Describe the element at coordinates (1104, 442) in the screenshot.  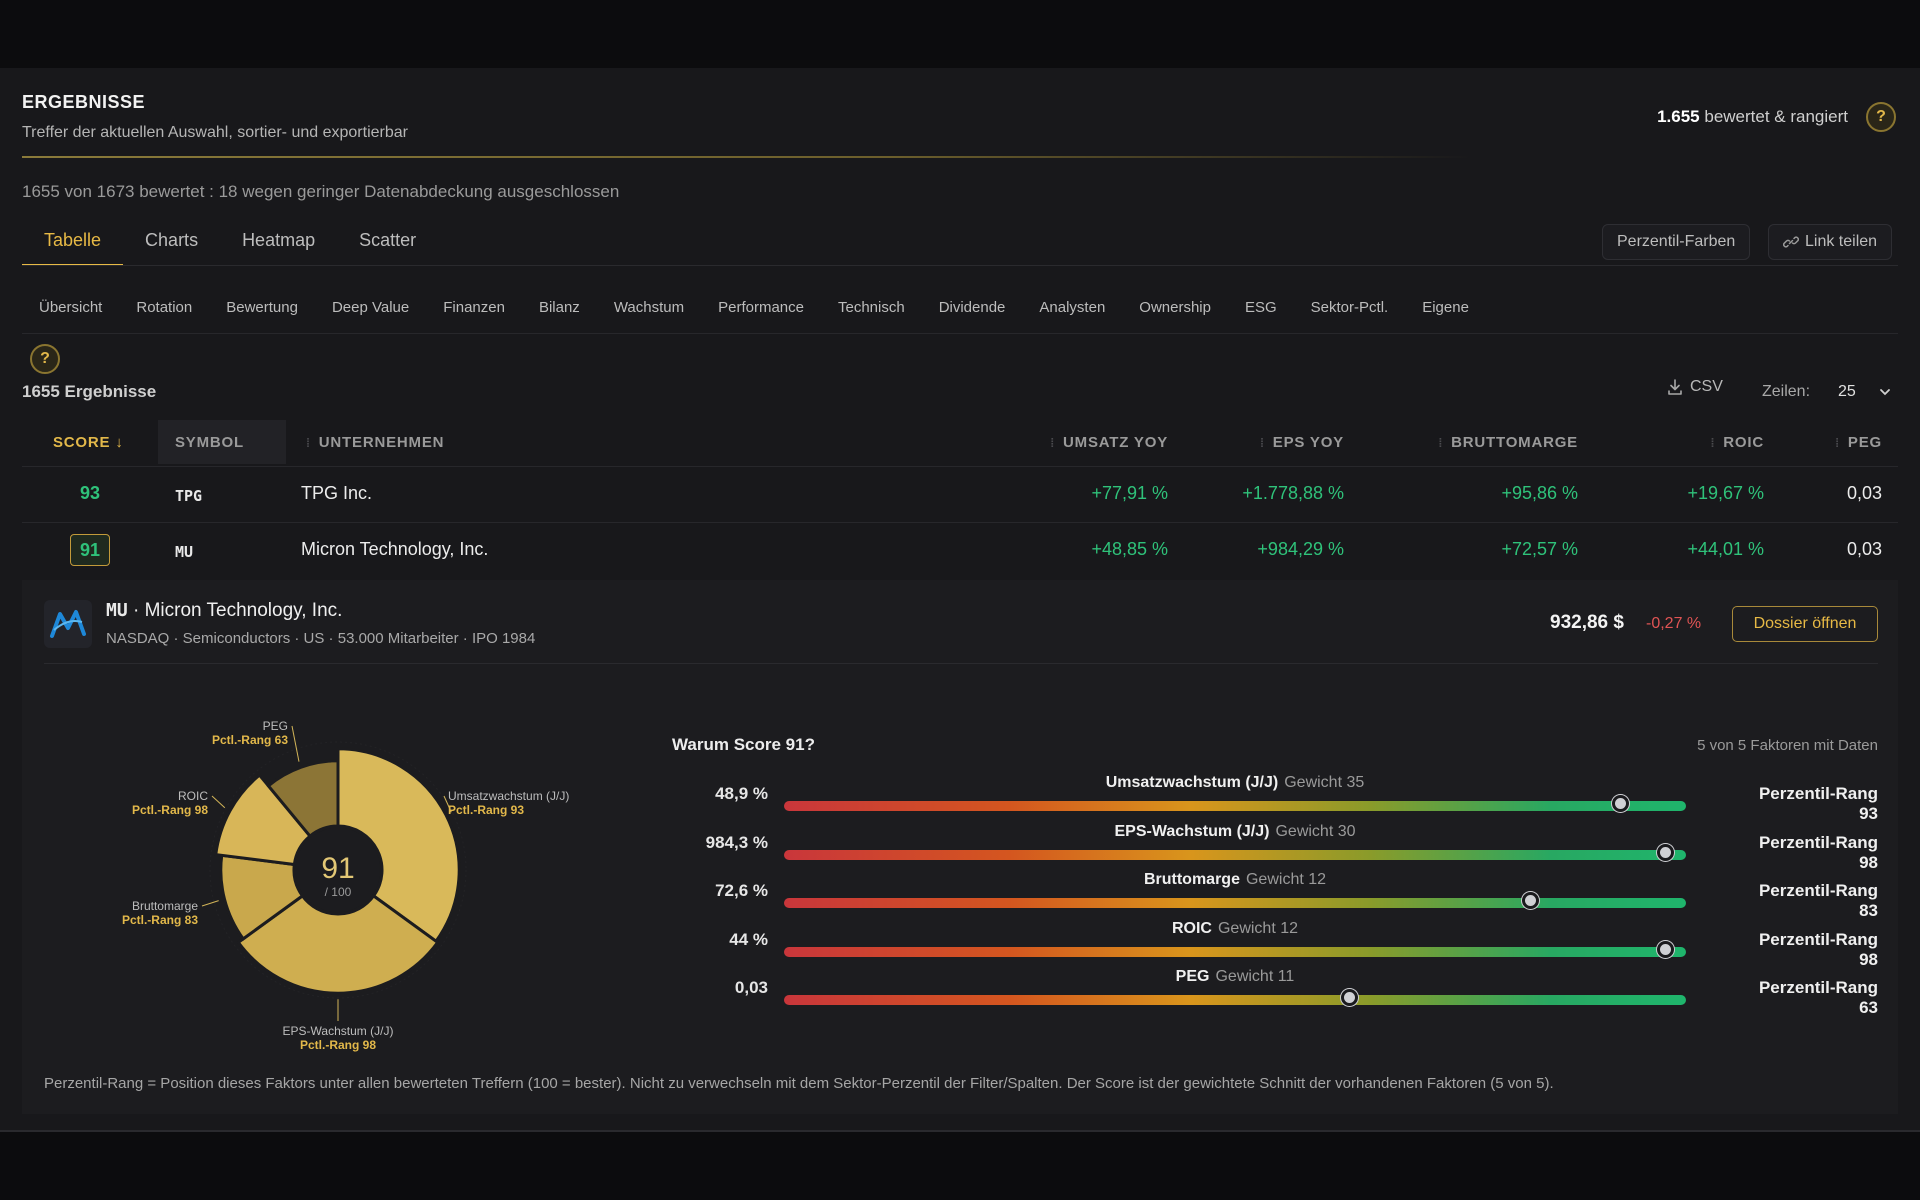
I see `column-header-revenue-yoy: ⁞ UMSATZ YOY` at that location.